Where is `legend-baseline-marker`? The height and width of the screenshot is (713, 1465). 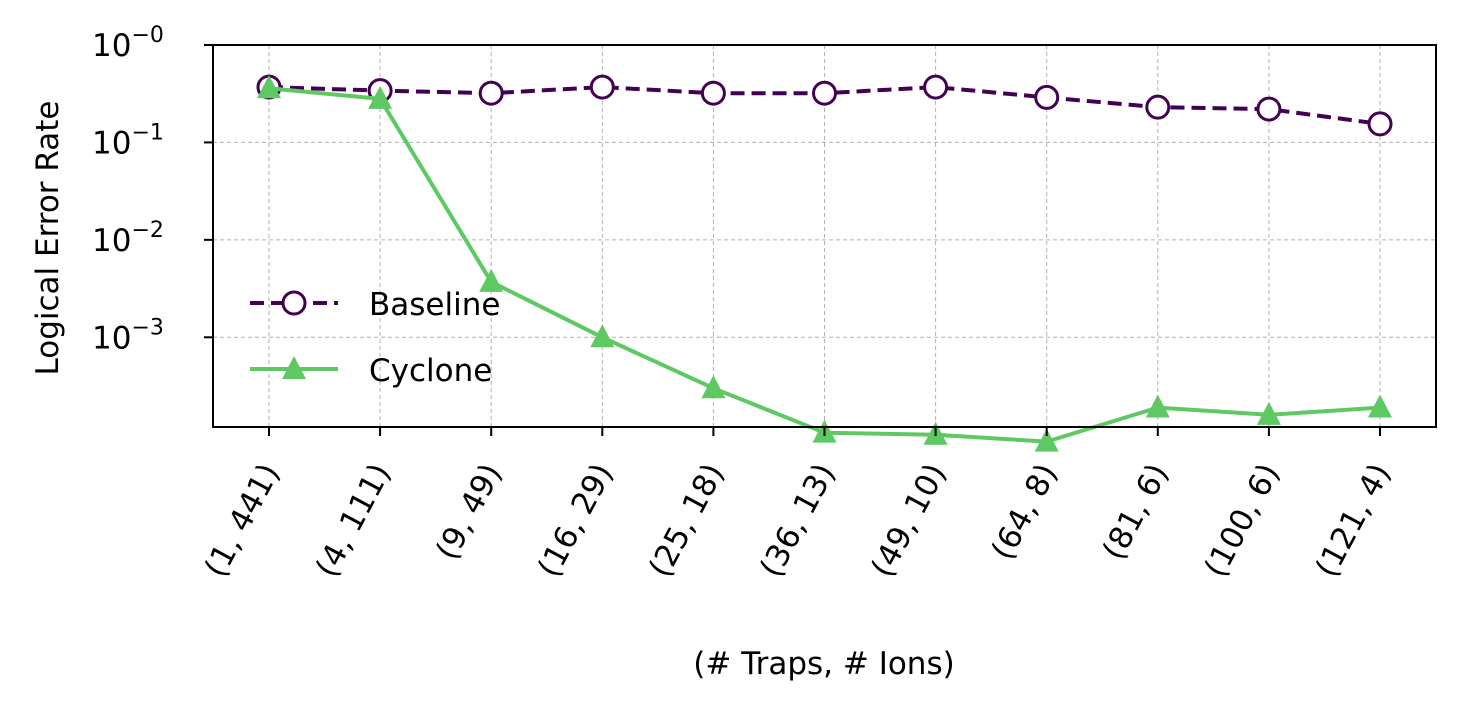 legend-baseline-marker is located at coordinates (294, 303).